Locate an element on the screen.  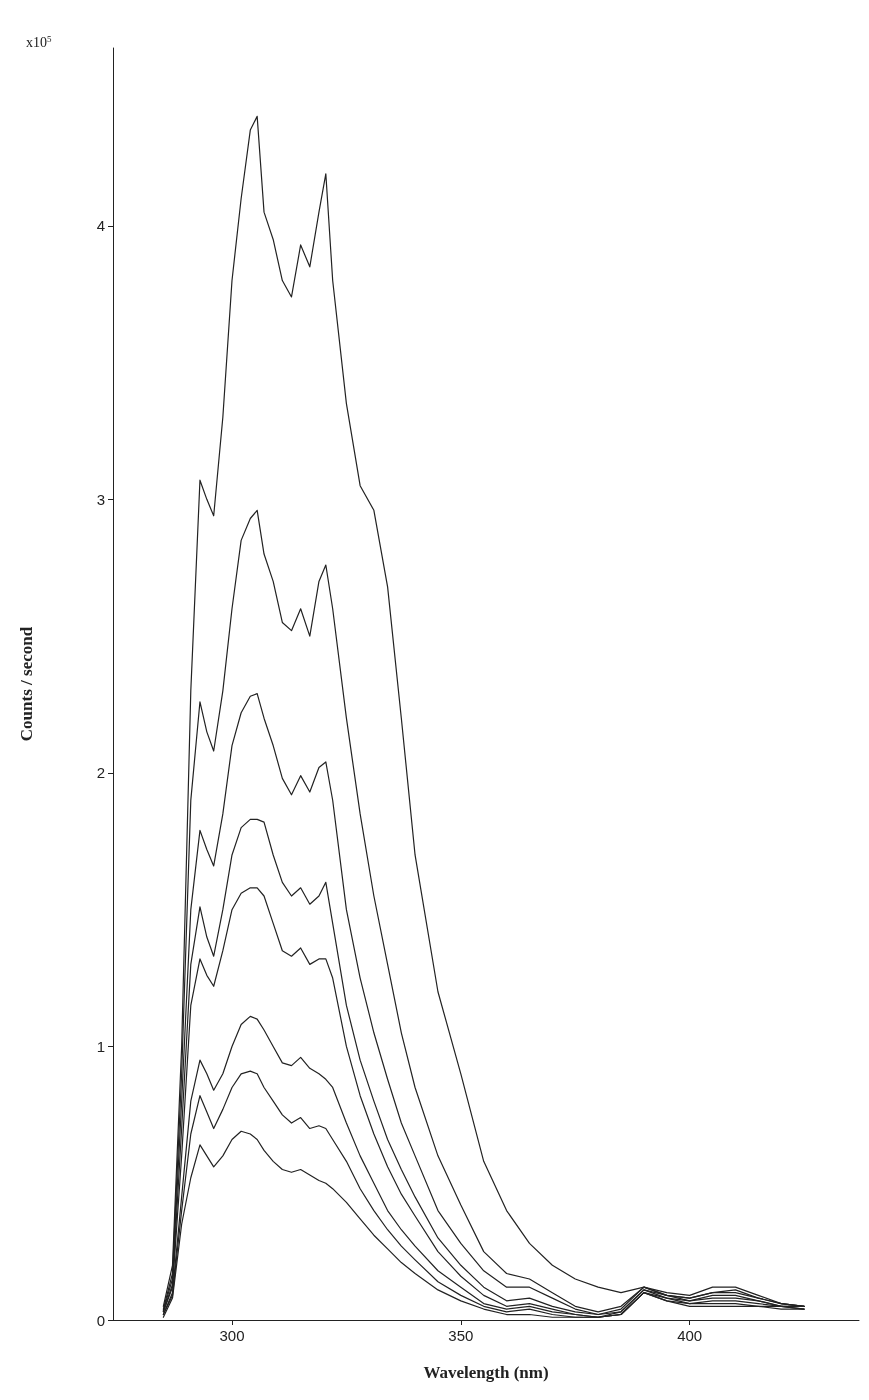
x-tick-label: 300 is located at coordinates (232, 1335).